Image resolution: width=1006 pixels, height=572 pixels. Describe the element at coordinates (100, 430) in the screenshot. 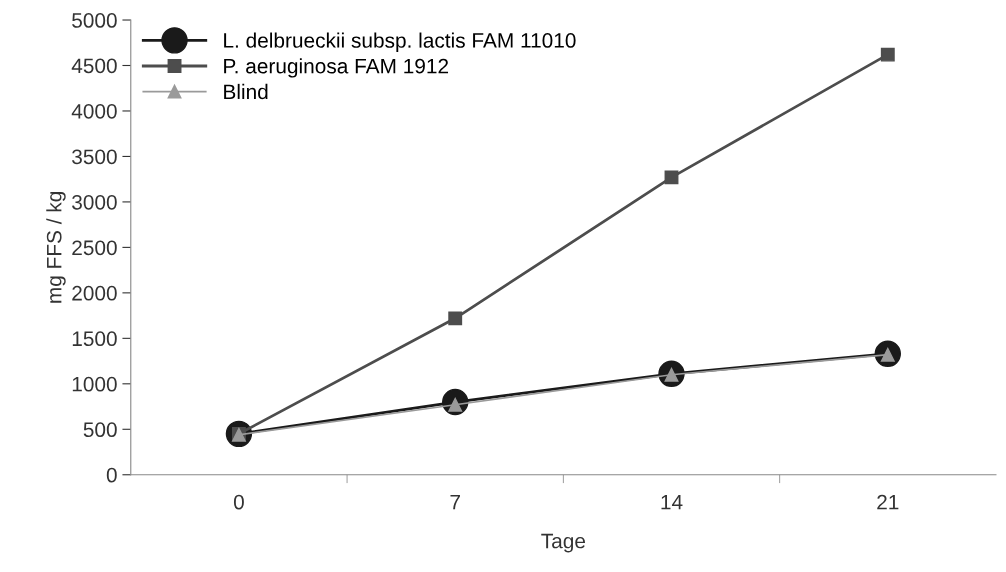

I see `y-tick-label: 500` at that location.